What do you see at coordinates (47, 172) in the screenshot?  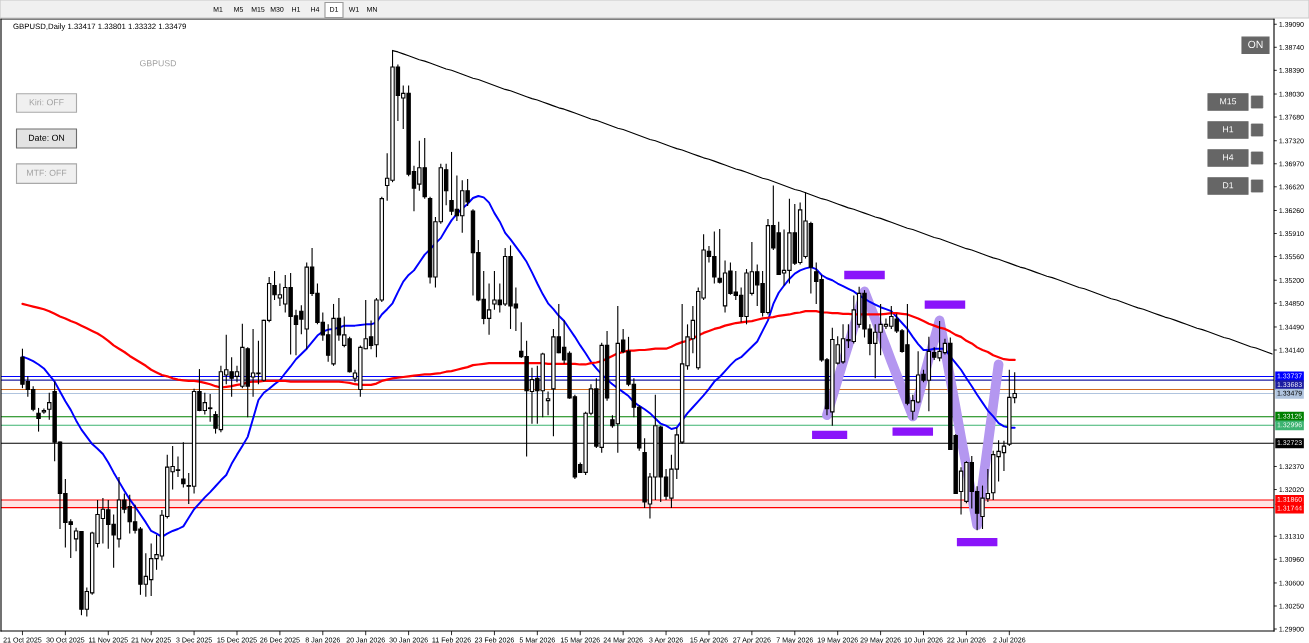 I see `annotation: MTF: OFF` at bounding box center [47, 172].